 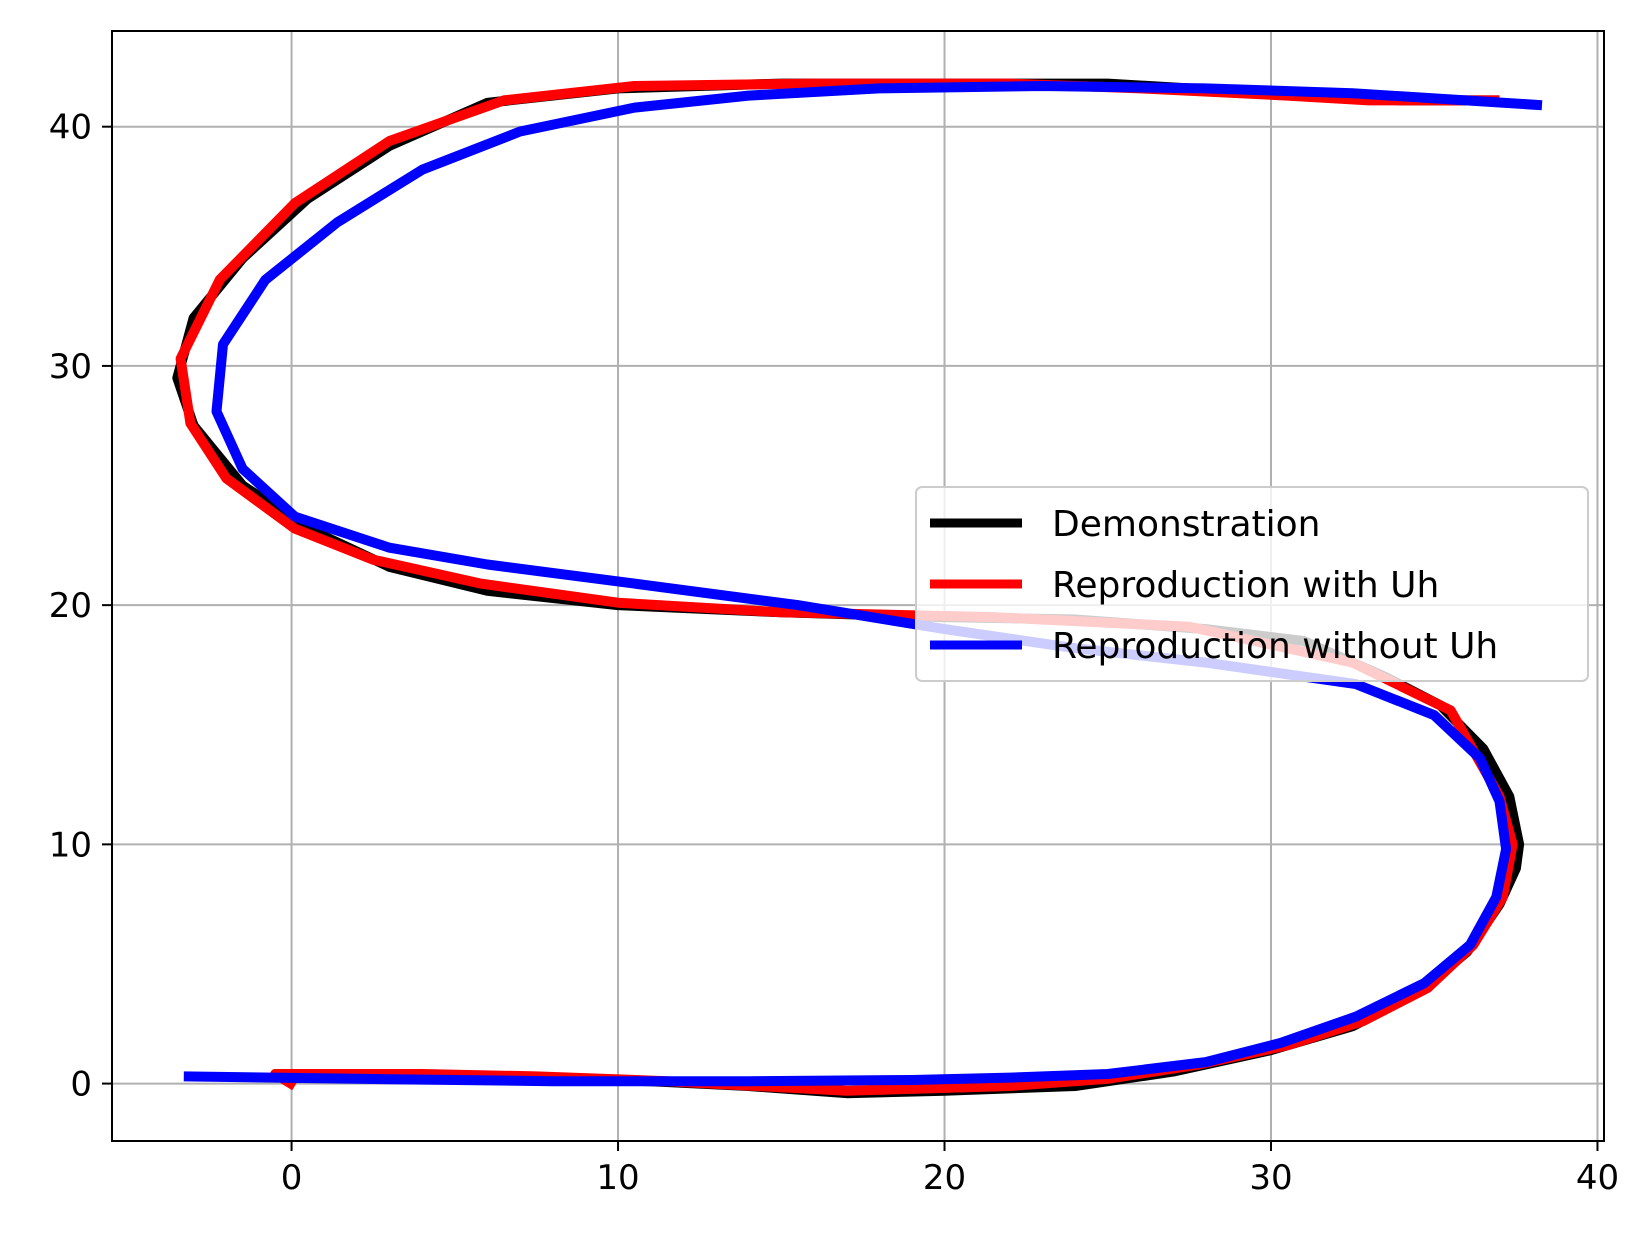 What do you see at coordinates (70, 606) in the screenshot?
I see `y-tick-label: 20` at bounding box center [70, 606].